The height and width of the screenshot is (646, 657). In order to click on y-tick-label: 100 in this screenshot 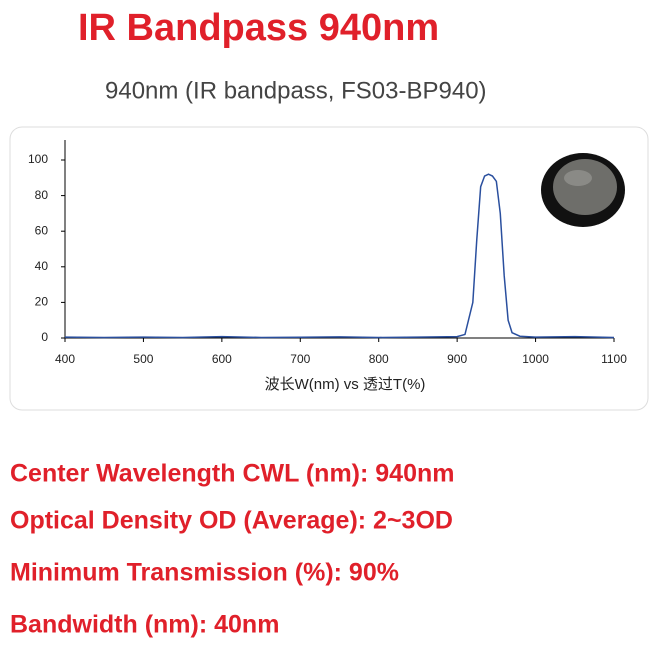, I will do `click(38, 159)`.